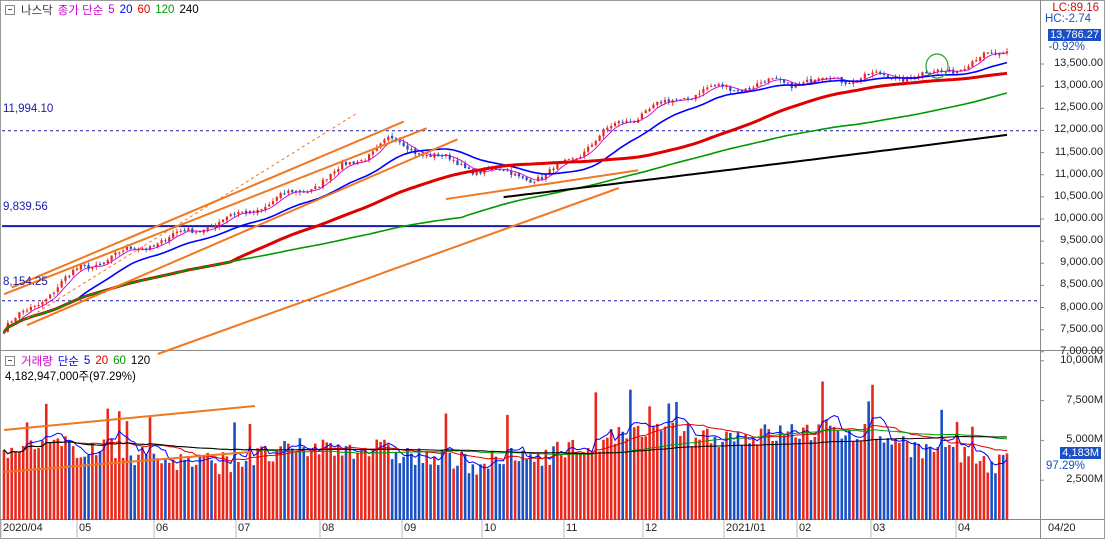 This screenshot has width=1105, height=539. Describe the element at coordinates (1084, 399) in the screenshot. I see `volume-y-tick-label: 7,500M` at that location.